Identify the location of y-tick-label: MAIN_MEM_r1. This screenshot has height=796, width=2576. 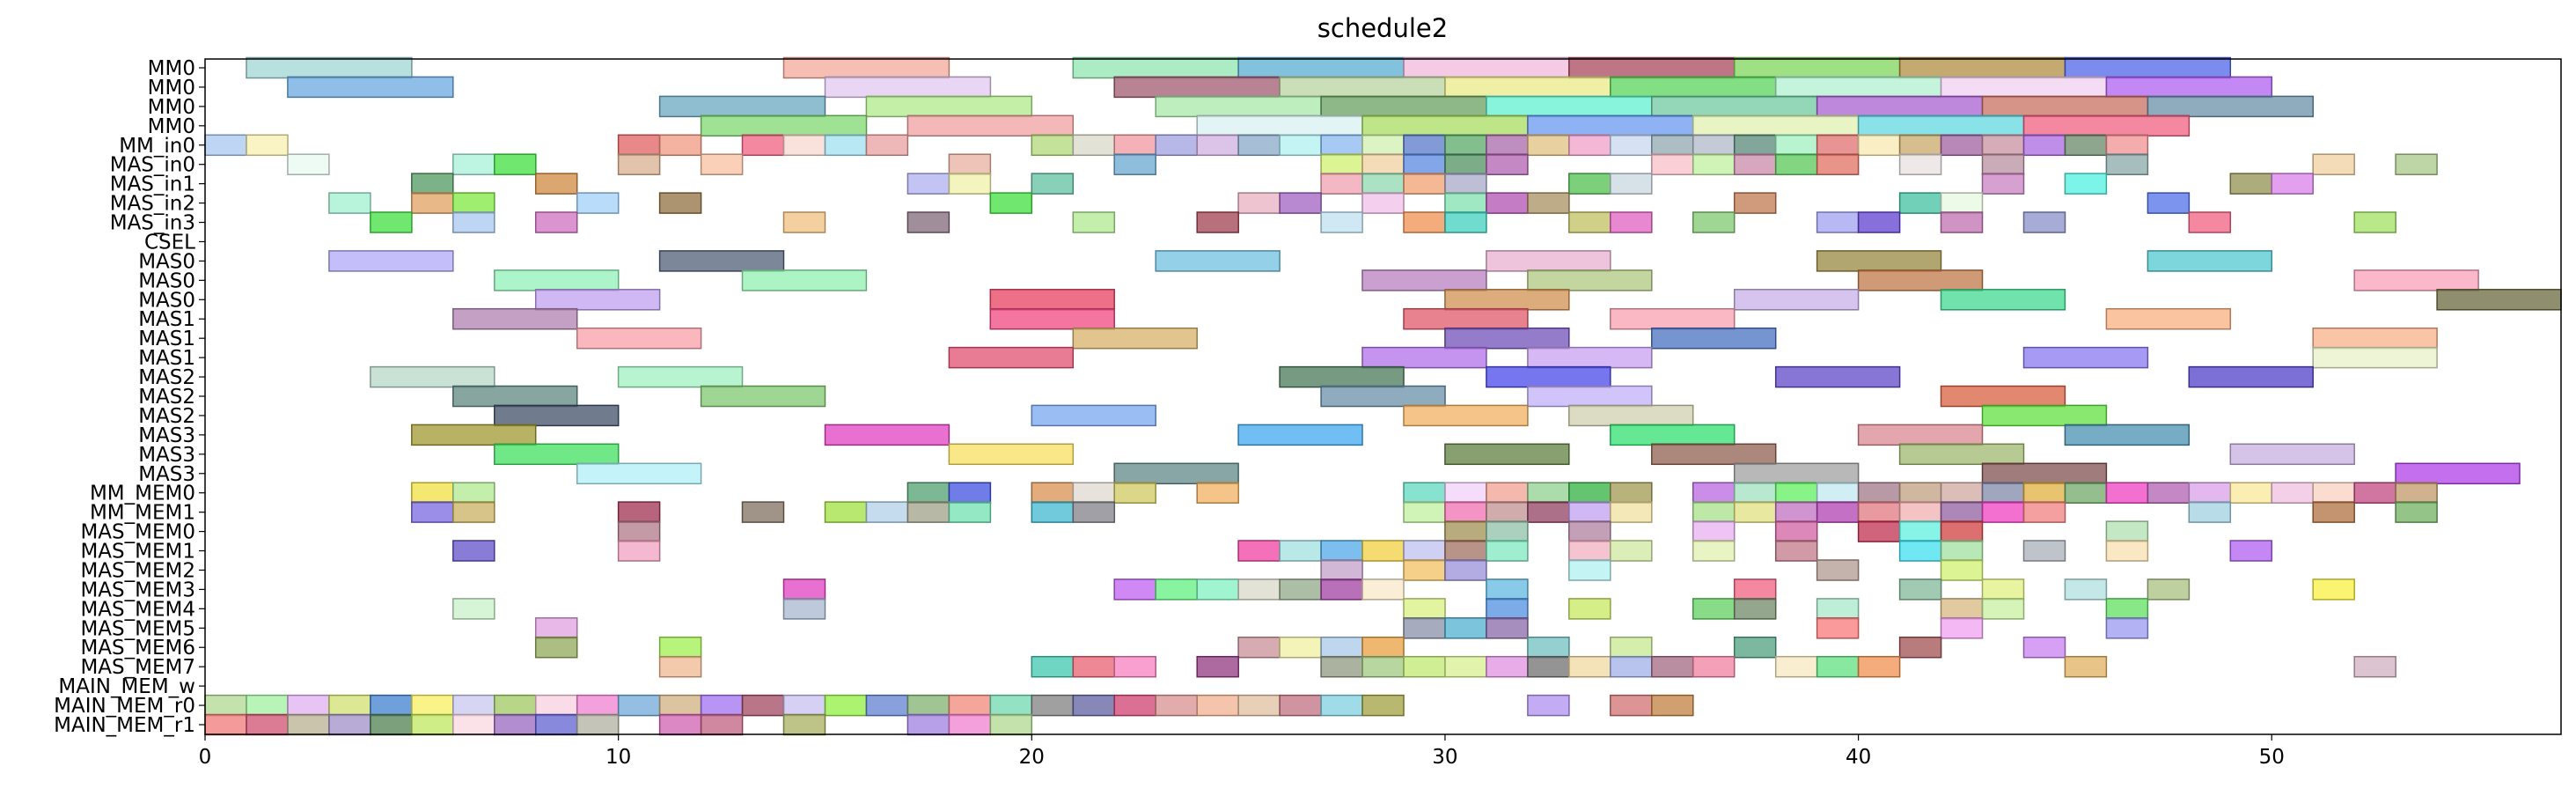
(124, 726).